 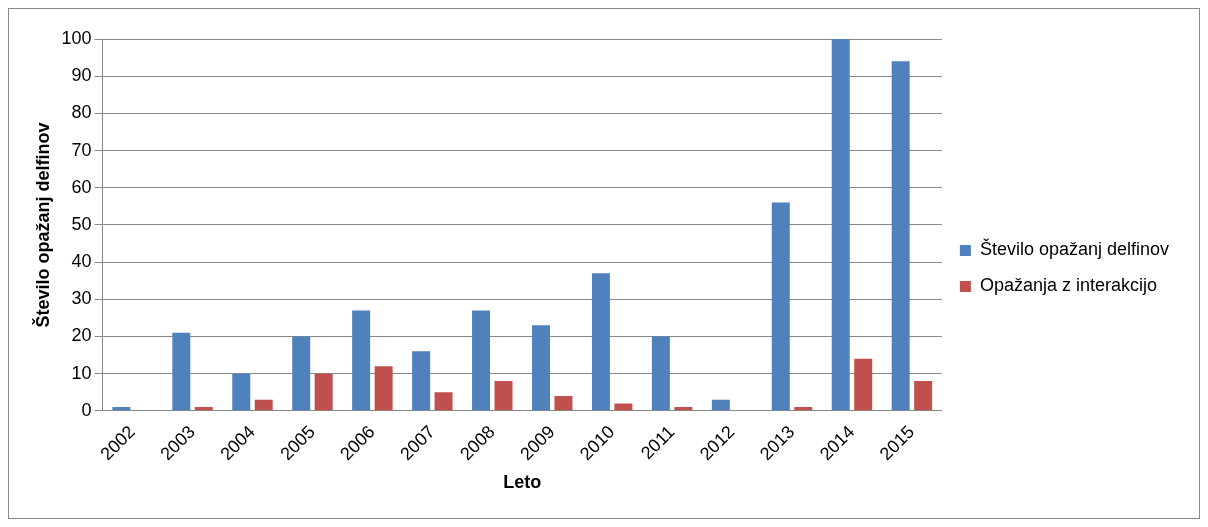 What do you see at coordinates (81, 335) in the screenshot?
I see `y-tick-label: 20` at bounding box center [81, 335].